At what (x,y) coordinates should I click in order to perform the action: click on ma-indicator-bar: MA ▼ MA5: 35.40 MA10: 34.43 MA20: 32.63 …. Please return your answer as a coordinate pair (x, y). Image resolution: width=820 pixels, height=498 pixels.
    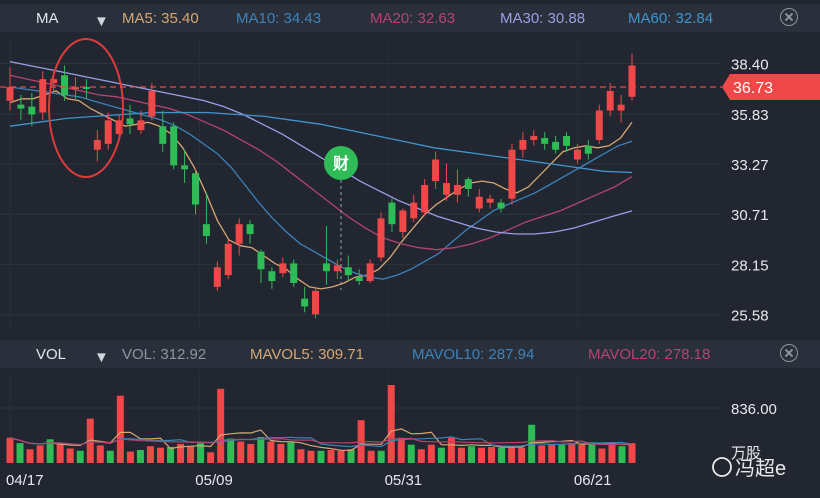
    Looking at the image, I should click on (410, 18).